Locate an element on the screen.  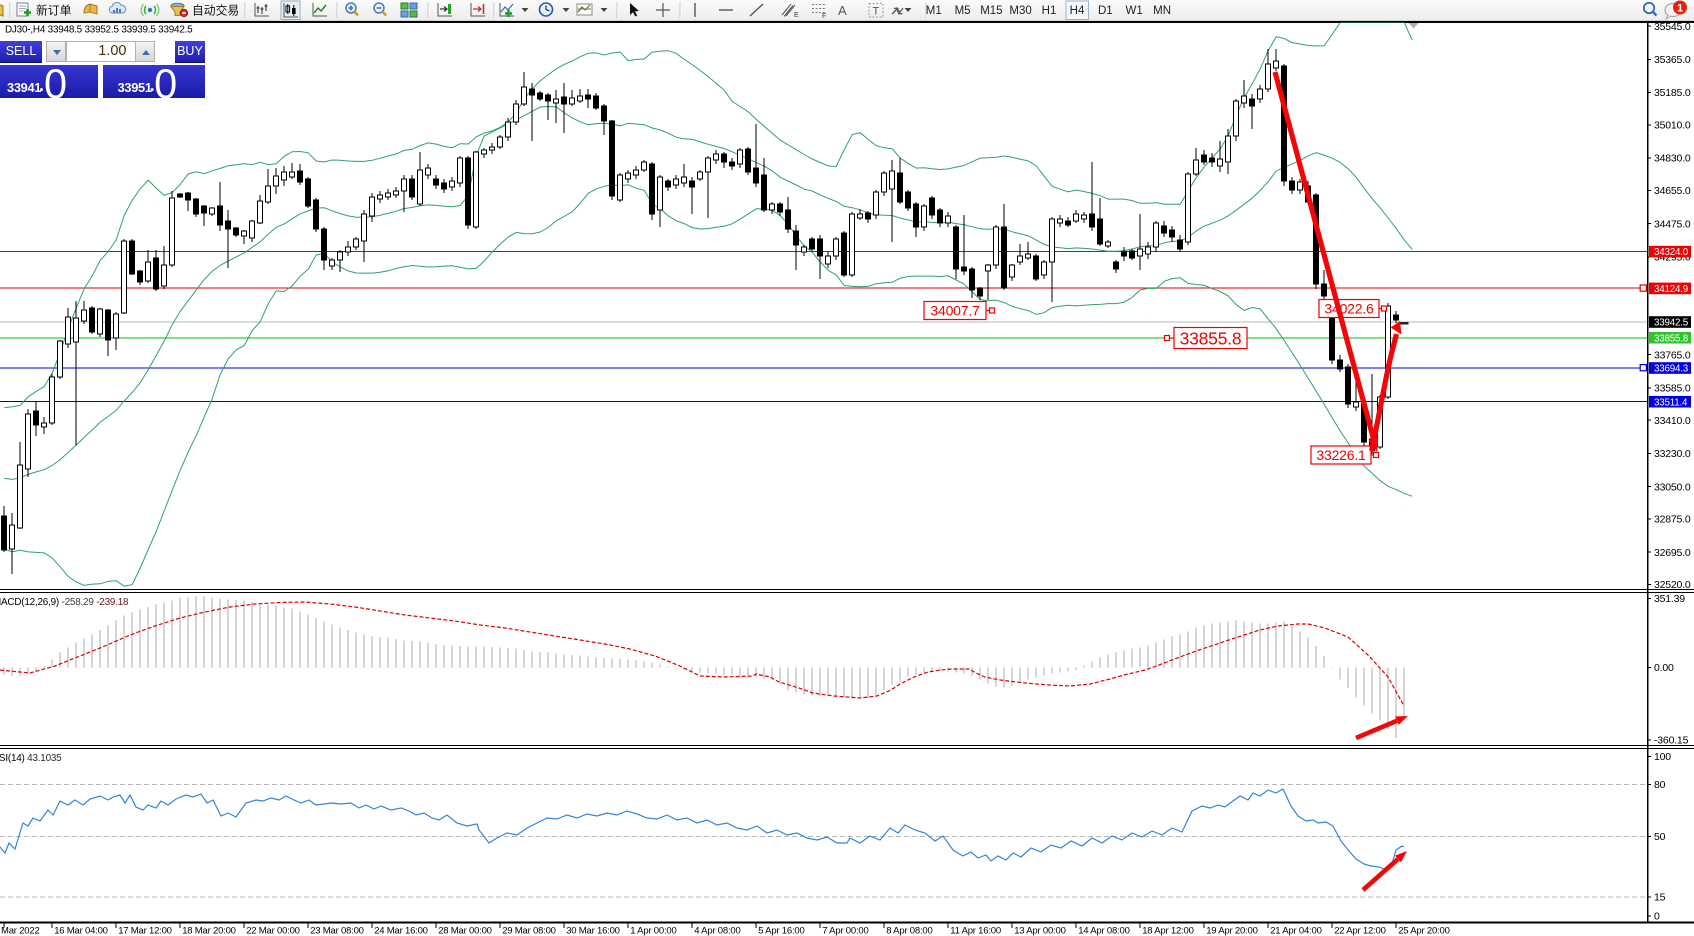
svg-text: MACD(12,26,9) -258.29 -239.18 is located at coordinates (64, 602).